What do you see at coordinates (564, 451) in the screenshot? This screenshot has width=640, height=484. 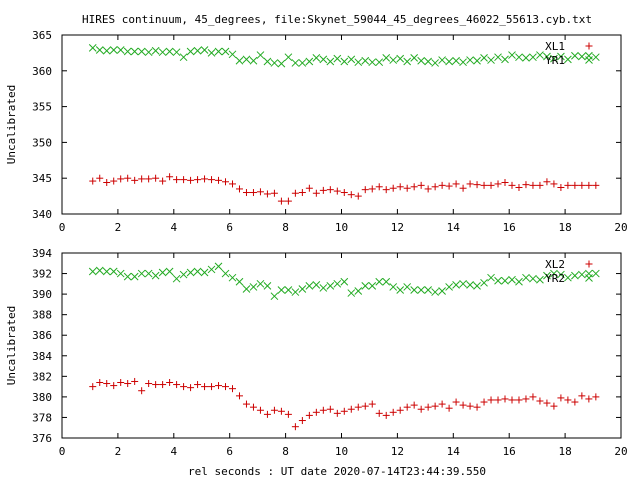 I see `x-tick-label: 18` at bounding box center [564, 451].